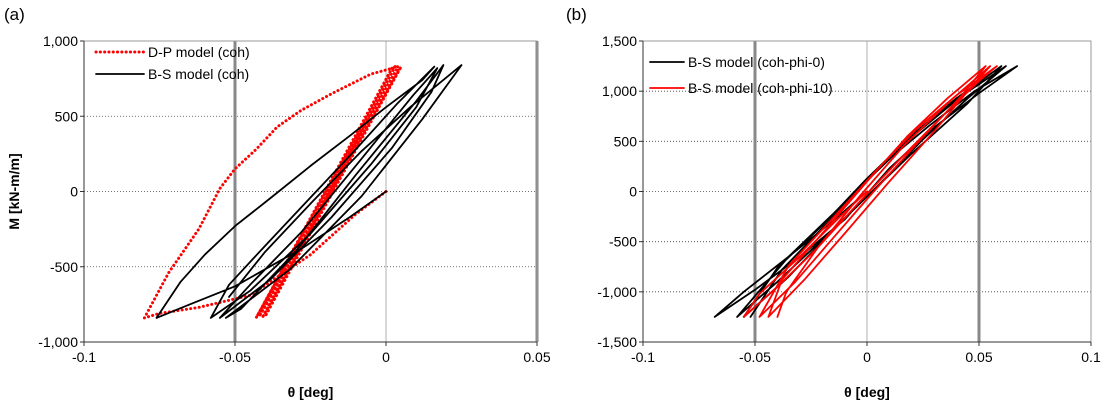 Image resolution: width=1105 pixels, height=407 pixels. Describe the element at coordinates (14, 14) in the screenshot. I see `panel-label: (a)` at that location.